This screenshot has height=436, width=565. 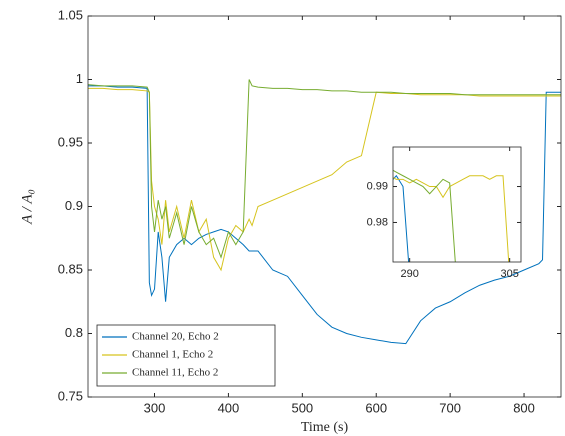 What do you see at coordinates (175, 373) in the screenshot?
I see `legend-label: Channel 11, Echo 2` at bounding box center [175, 373].